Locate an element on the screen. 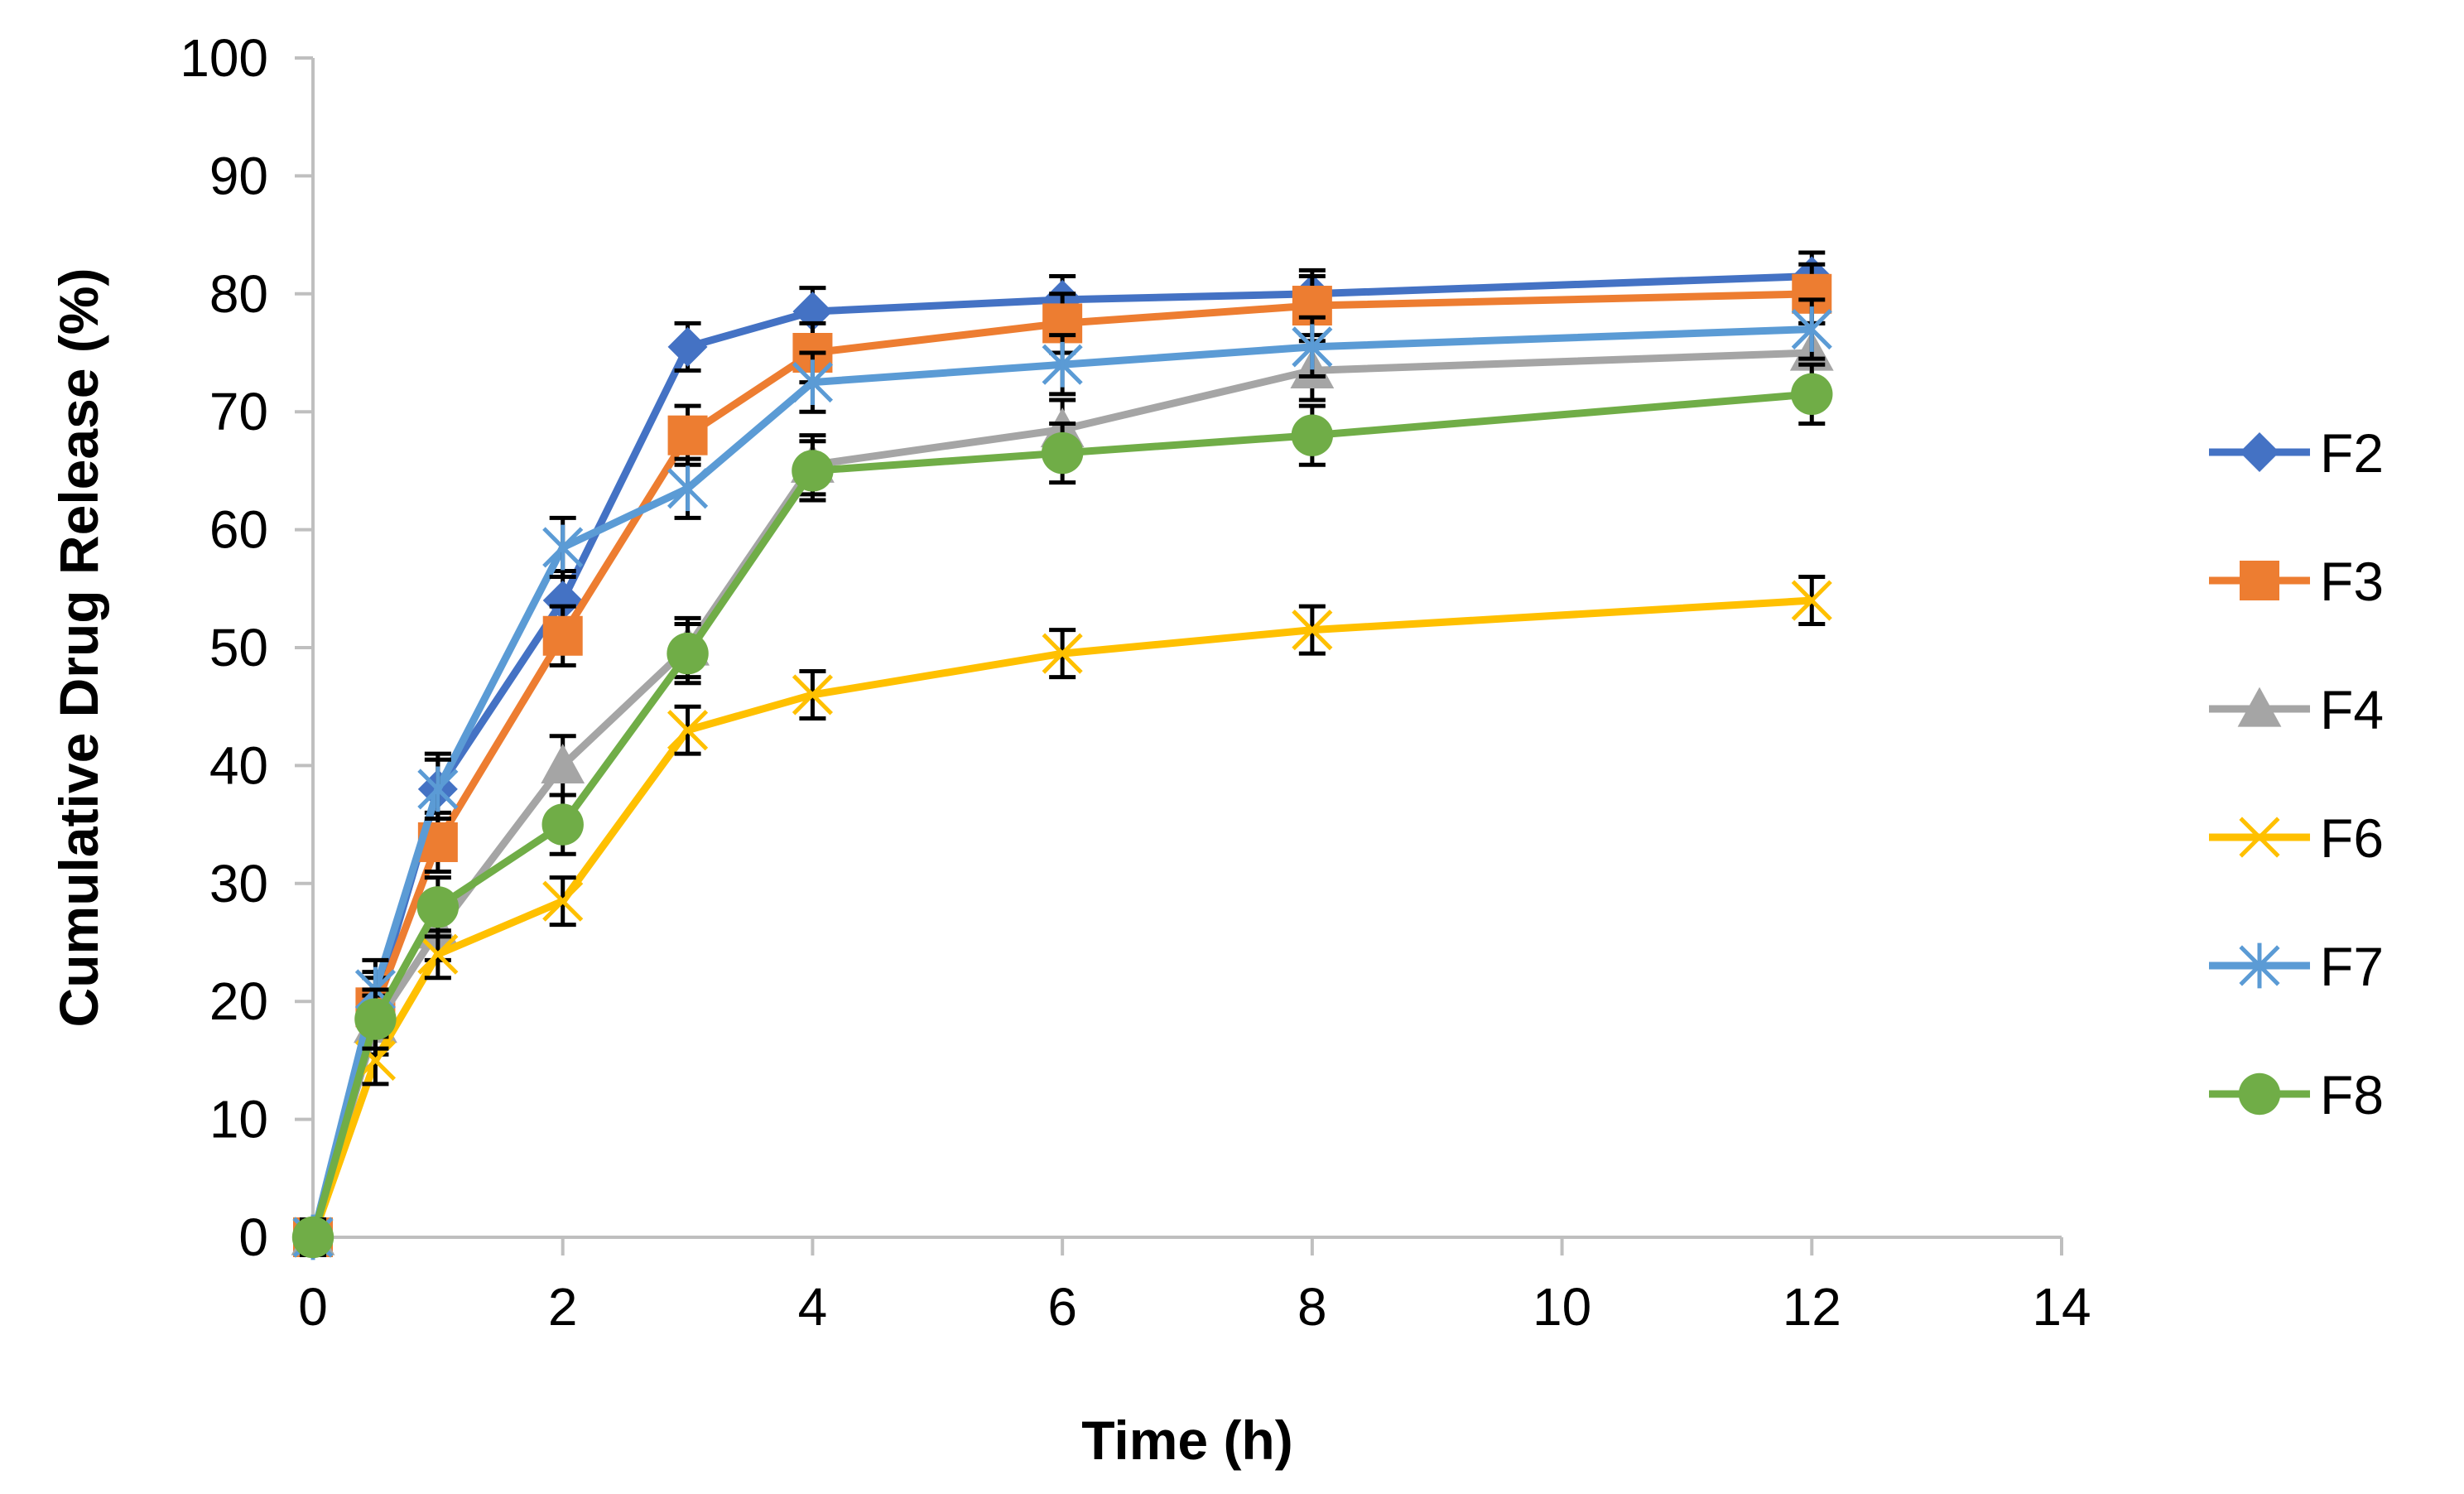  y-tick-label: 90 is located at coordinates (239, 175).